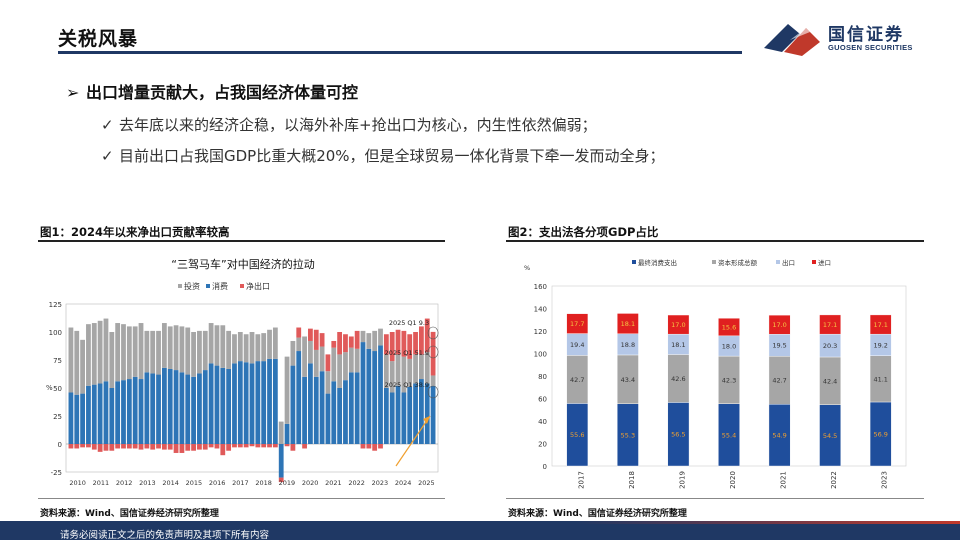  What do you see at coordinates (220, 286) in the screenshot?
I see `chart1-legend-label: 消费` at bounding box center [220, 286].